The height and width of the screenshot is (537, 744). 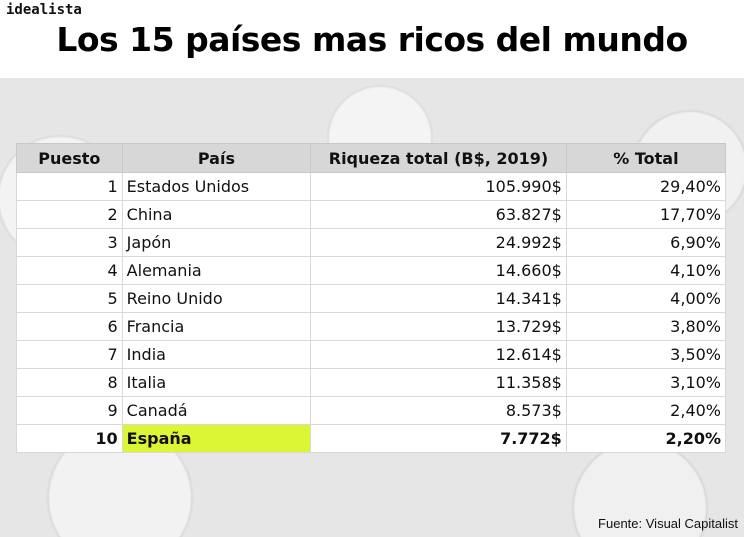 I want to click on cell-percent: 3,50%, so click(x=646, y=354).